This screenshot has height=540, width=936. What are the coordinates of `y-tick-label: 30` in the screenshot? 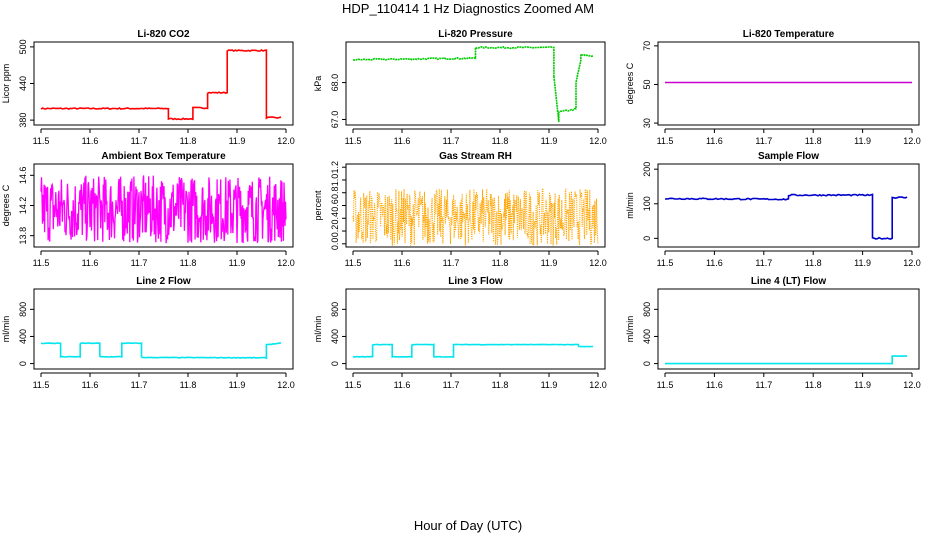 It's located at (647, 123).